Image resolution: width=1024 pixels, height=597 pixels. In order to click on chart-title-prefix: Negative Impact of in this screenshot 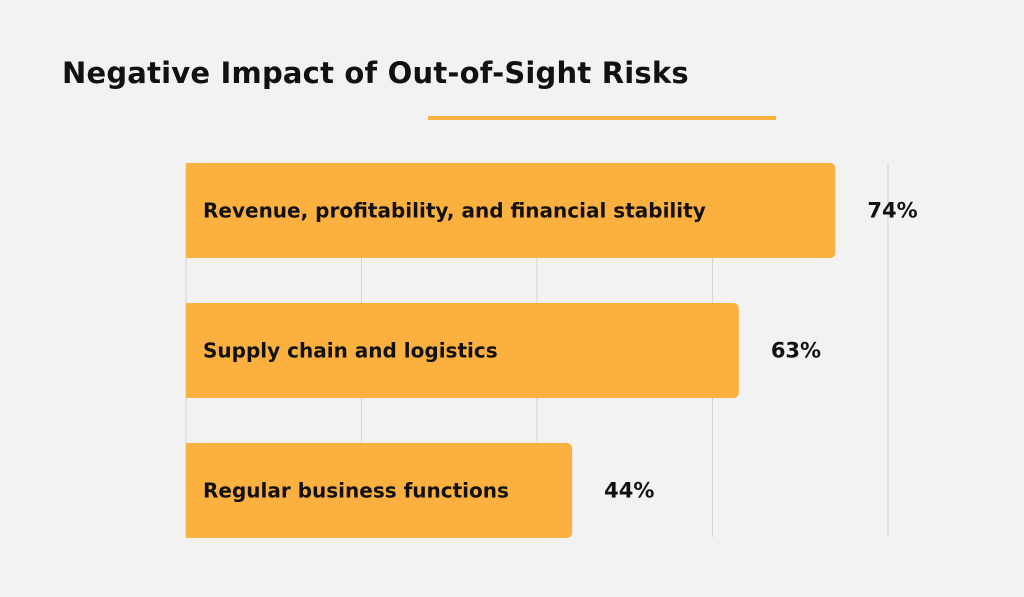, I will do `click(225, 73)`.